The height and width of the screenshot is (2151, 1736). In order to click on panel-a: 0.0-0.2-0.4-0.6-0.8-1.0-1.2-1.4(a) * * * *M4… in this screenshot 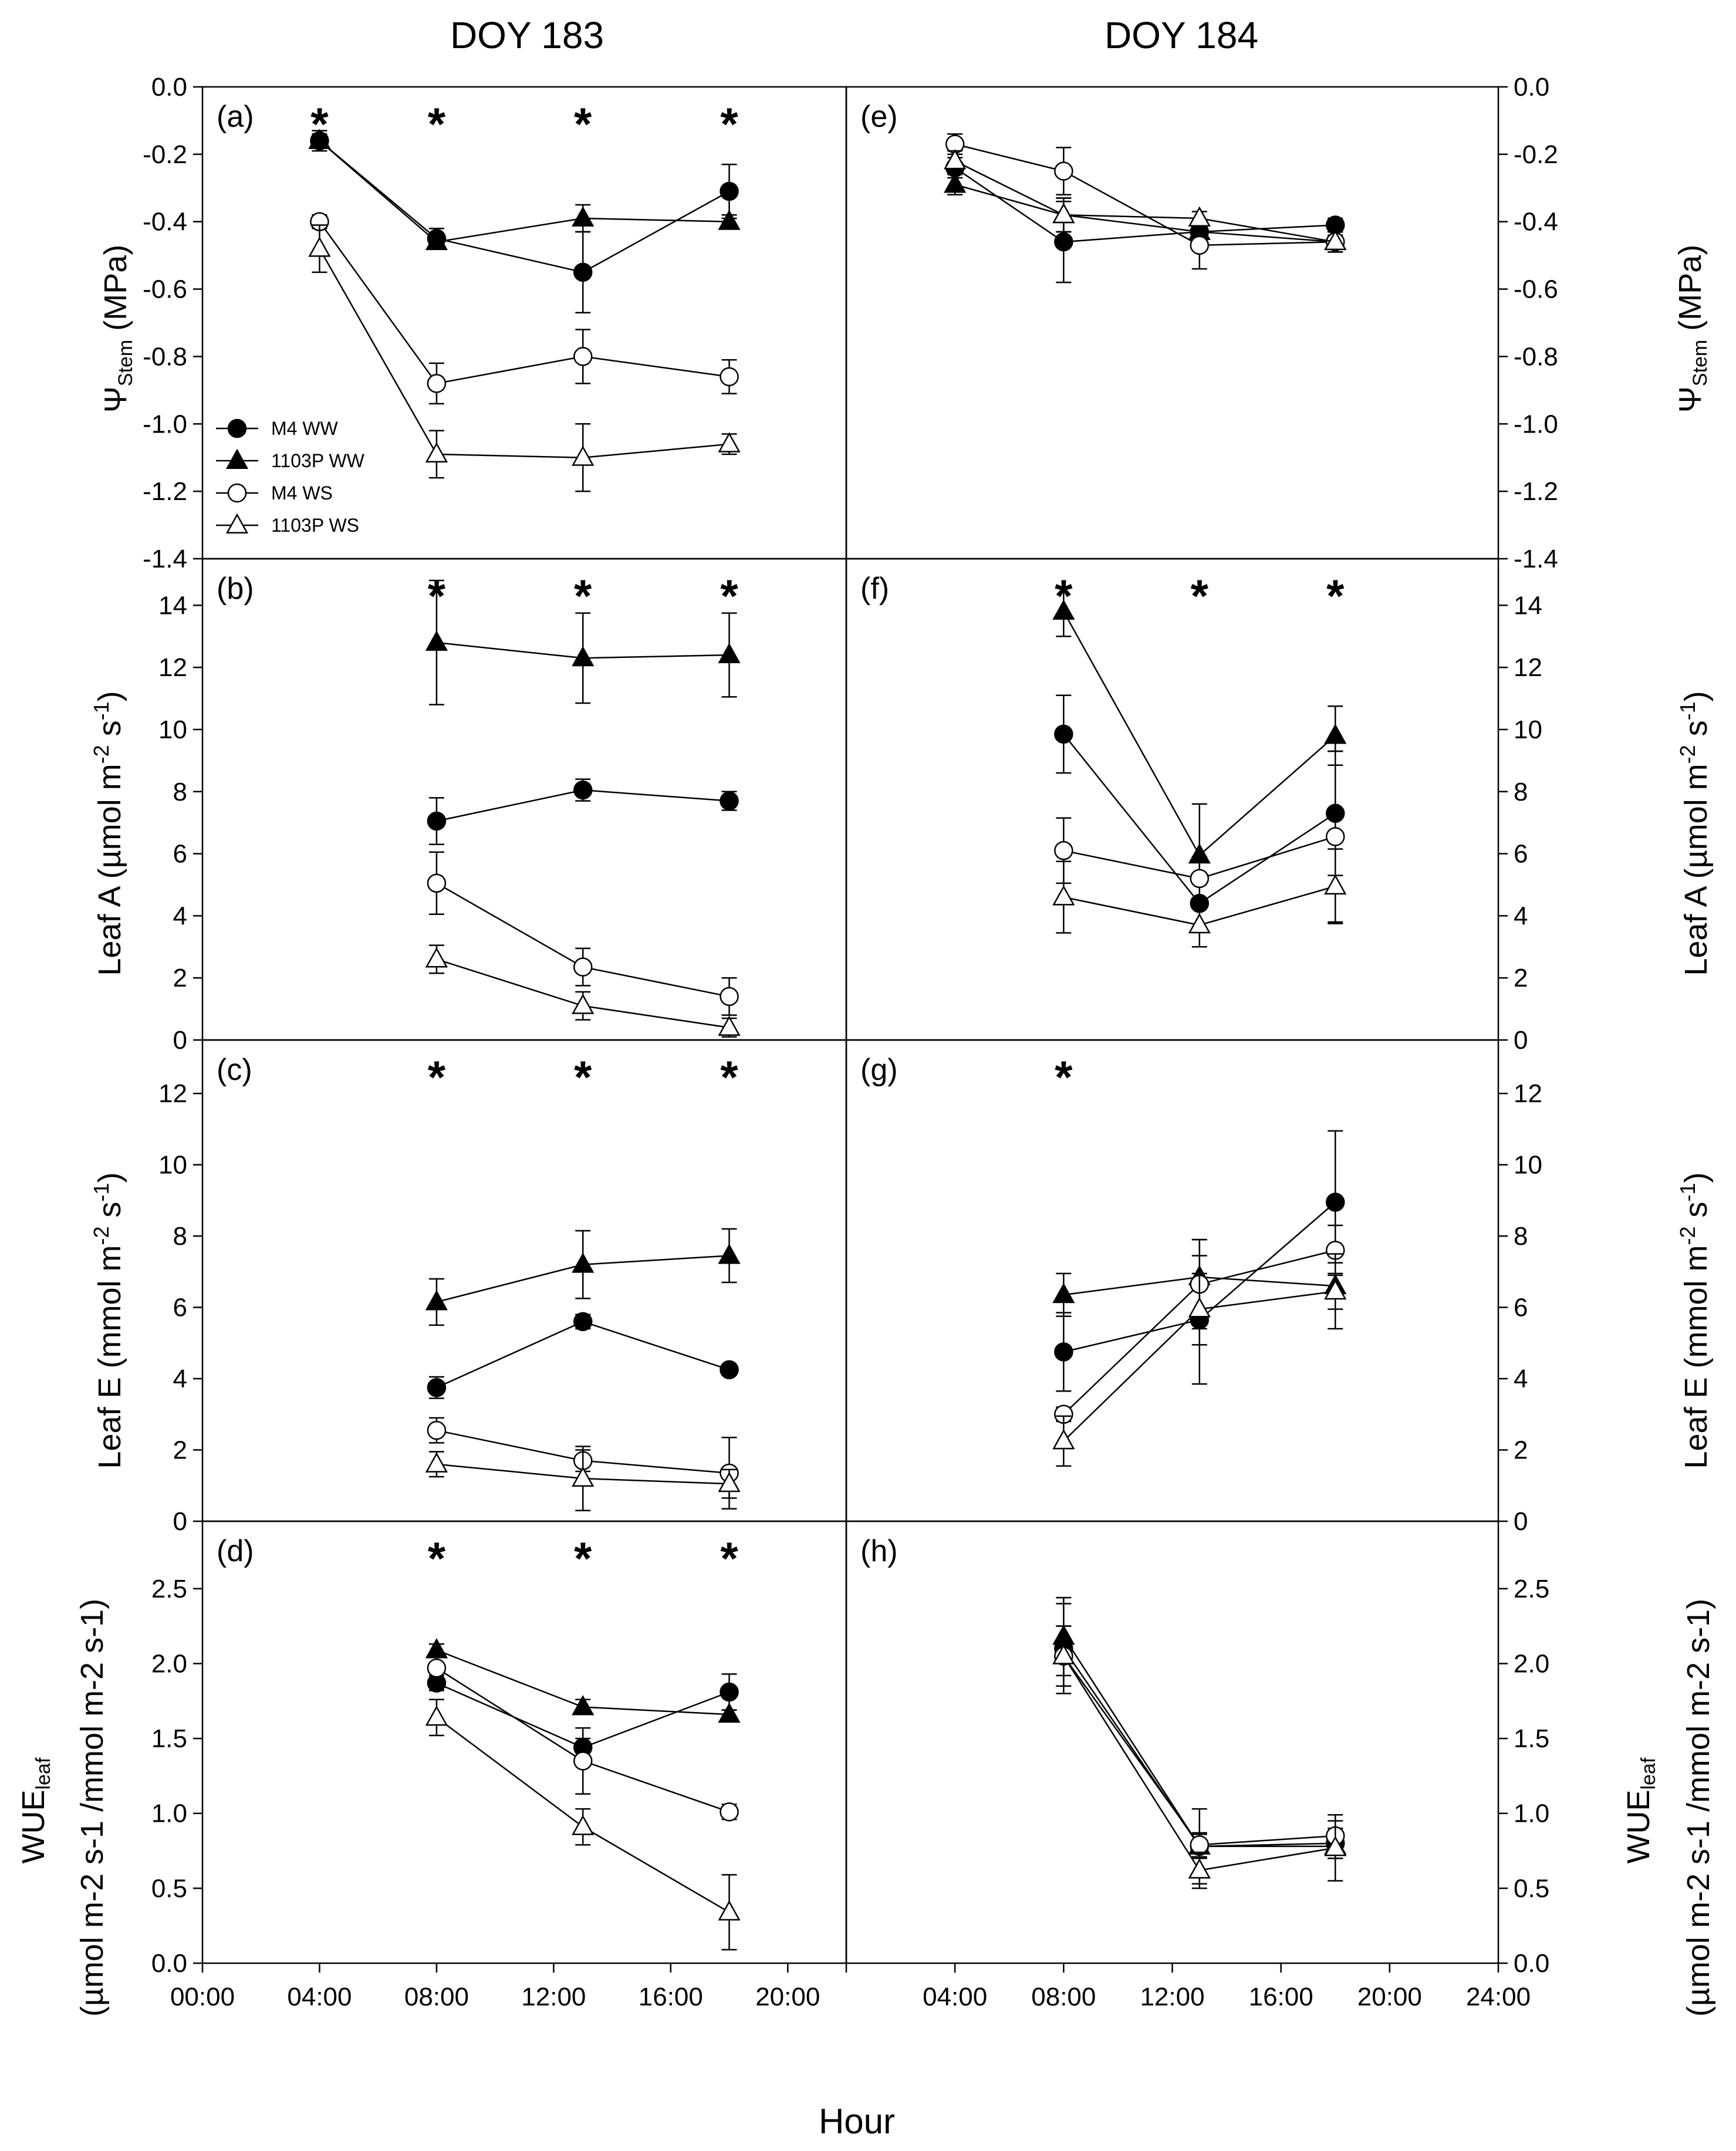, I will do `click(495, 323)`.